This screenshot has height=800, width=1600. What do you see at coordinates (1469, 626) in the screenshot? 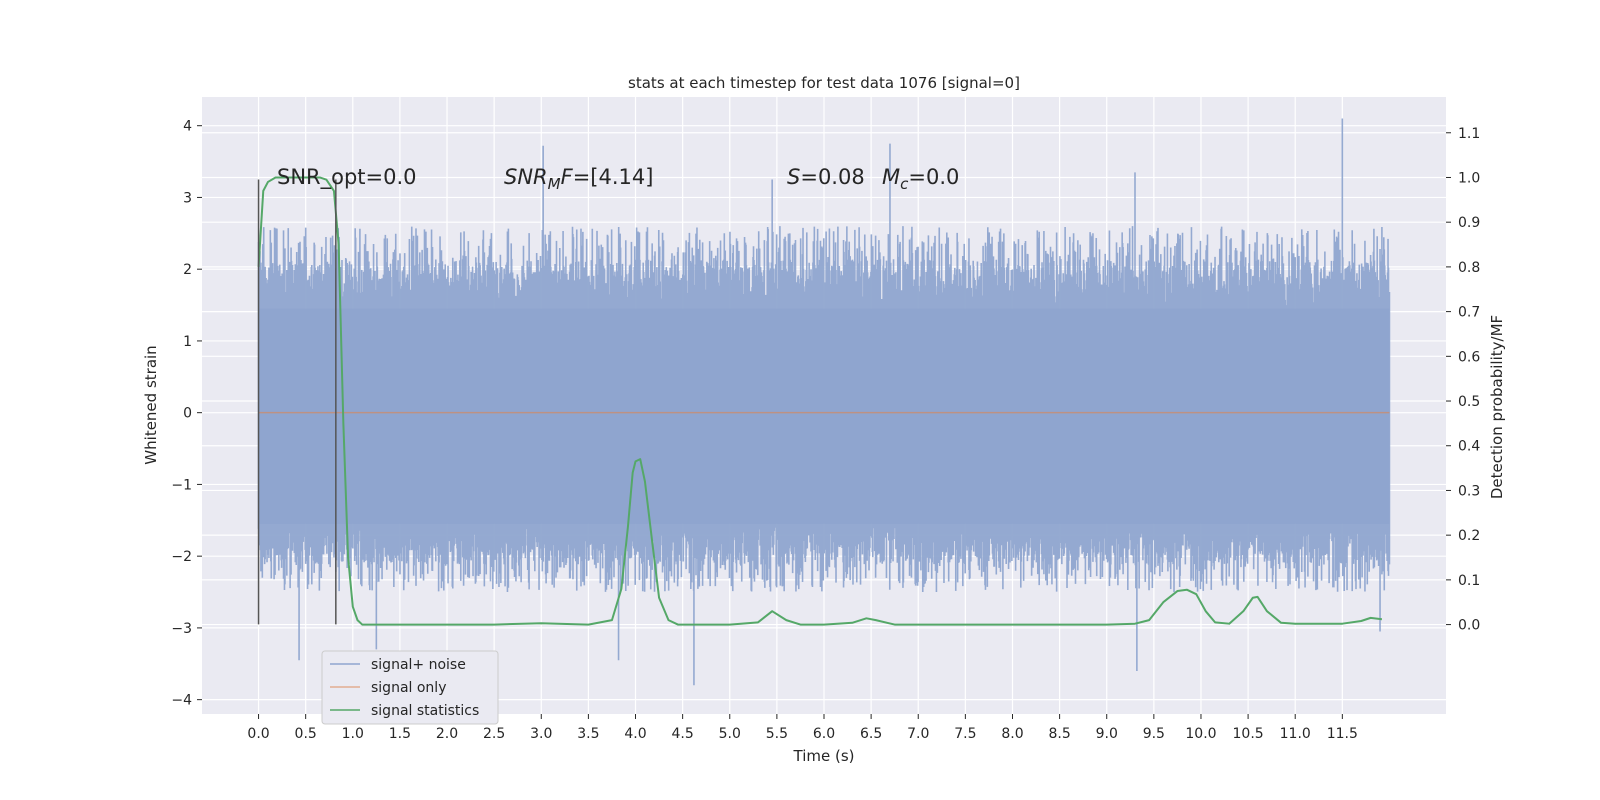
I see `y2-tick-label: 0.0` at bounding box center [1469, 626].